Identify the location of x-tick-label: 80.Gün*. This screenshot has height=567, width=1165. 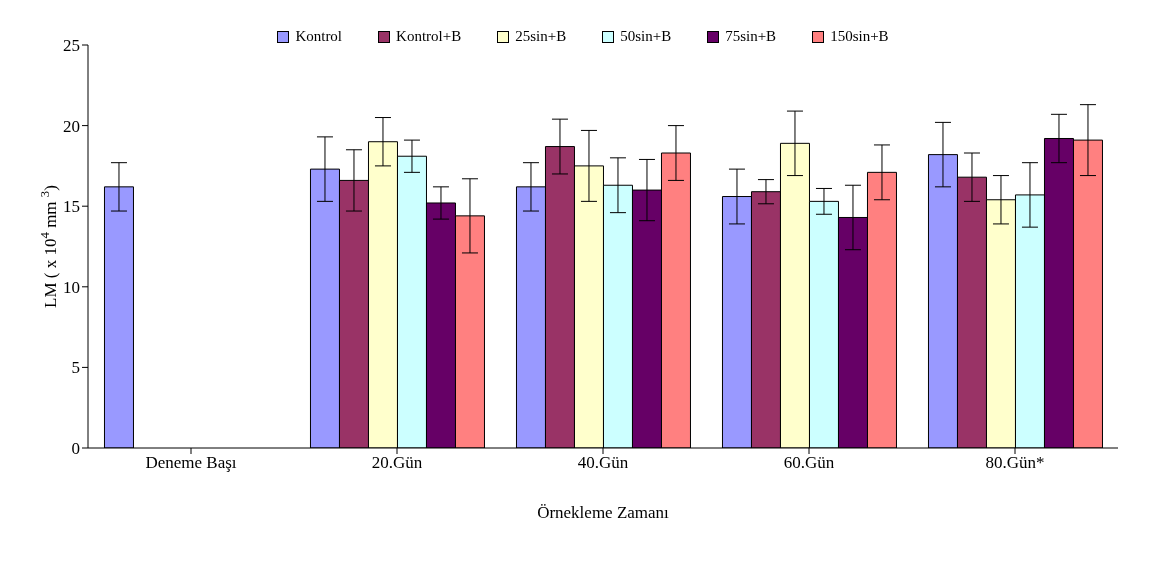
(1015, 463).